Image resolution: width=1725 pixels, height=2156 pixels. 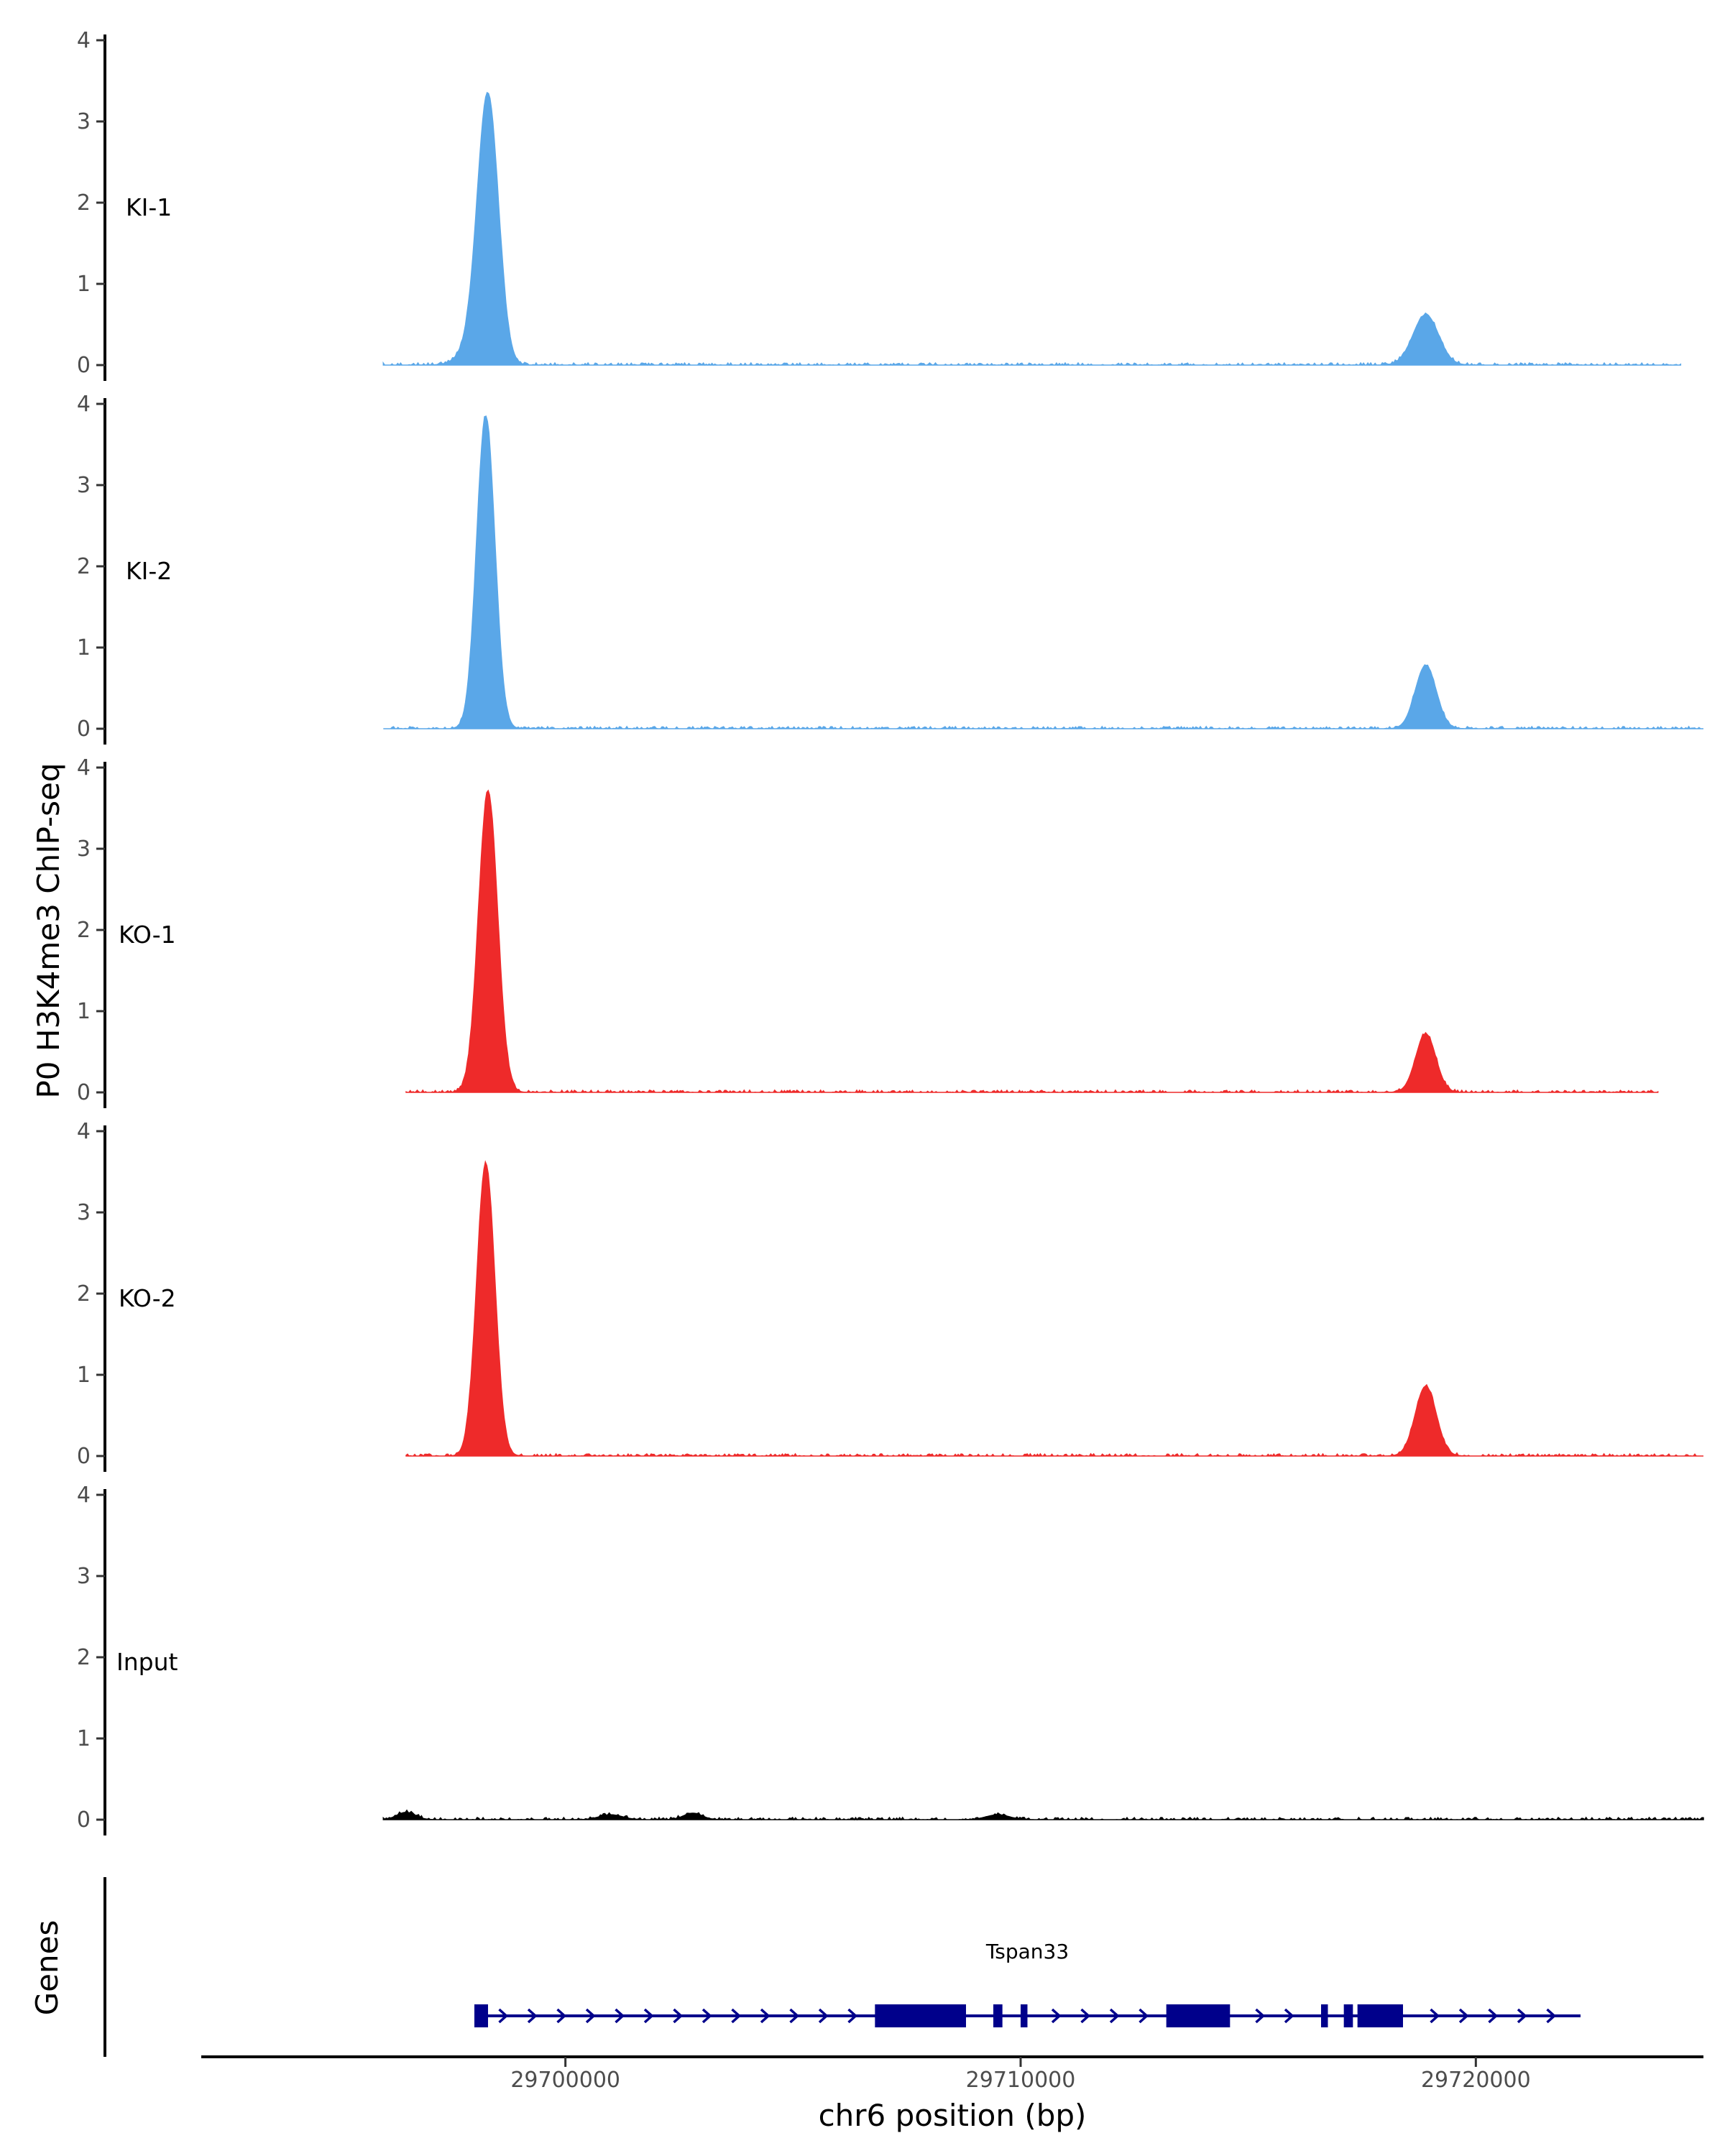 I want to click on track-label: KO-1, so click(x=147, y=935).